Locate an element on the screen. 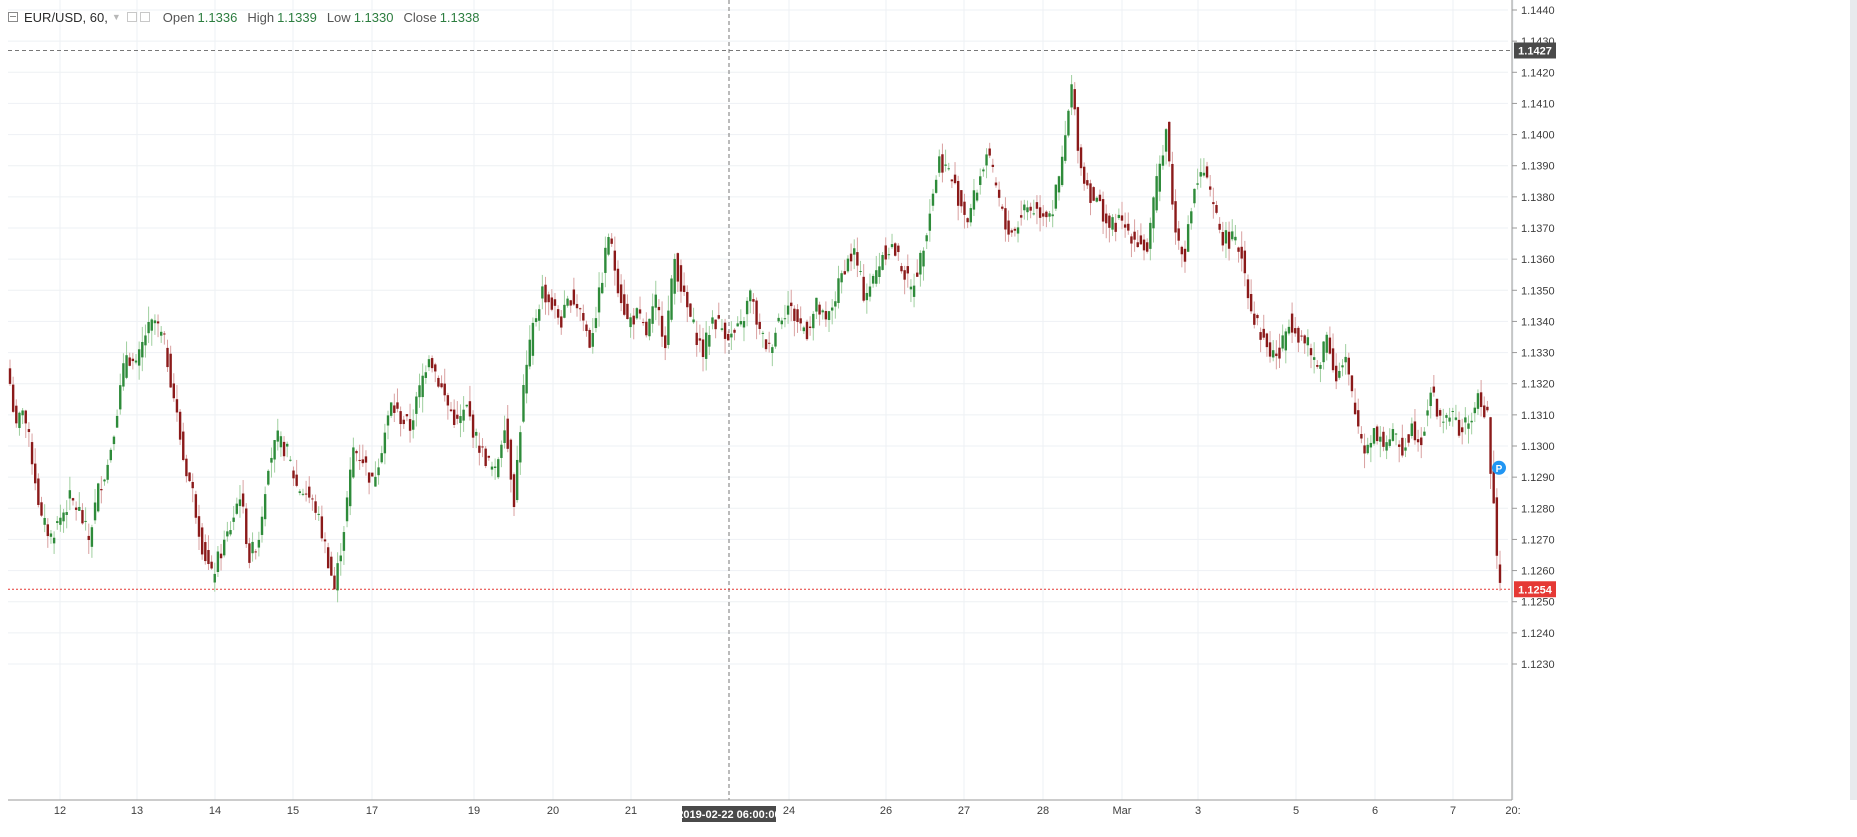 The image size is (1857, 837). symbol-label: EUR/USD, 60, is located at coordinates (66, 17).